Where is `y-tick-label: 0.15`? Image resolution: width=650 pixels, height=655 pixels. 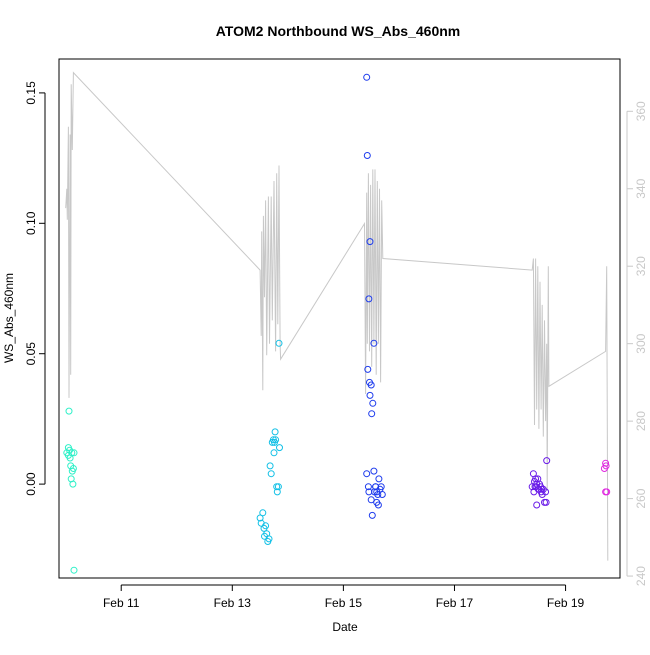 y-tick-label: 0.15 is located at coordinates (31, 93).